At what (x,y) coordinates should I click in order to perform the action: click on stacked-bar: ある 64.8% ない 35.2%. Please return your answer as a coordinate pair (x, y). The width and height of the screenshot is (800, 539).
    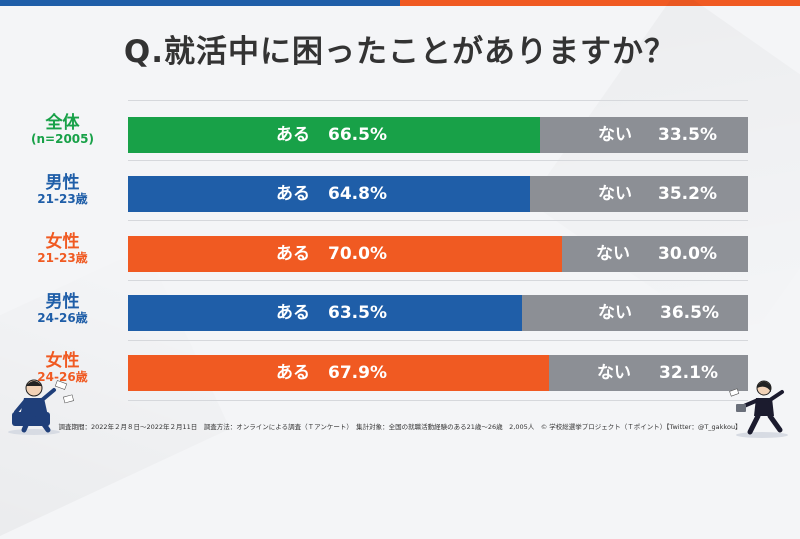
    Looking at the image, I should click on (438, 194).